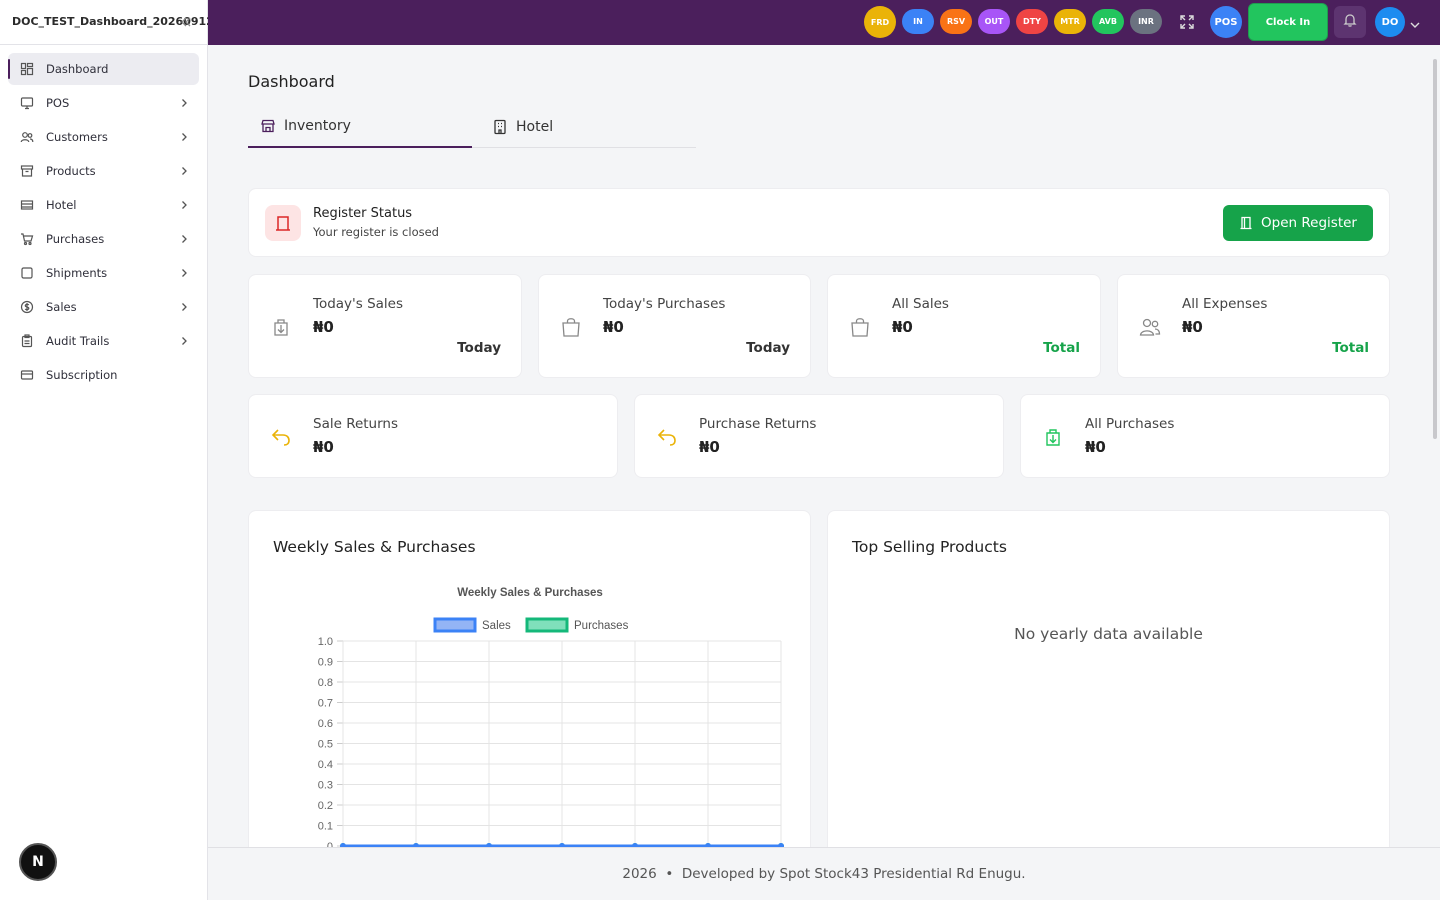 The width and height of the screenshot is (1440, 900). Describe the element at coordinates (1288, 22) in the screenshot. I see `clock-in-button: Clock In` at that location.